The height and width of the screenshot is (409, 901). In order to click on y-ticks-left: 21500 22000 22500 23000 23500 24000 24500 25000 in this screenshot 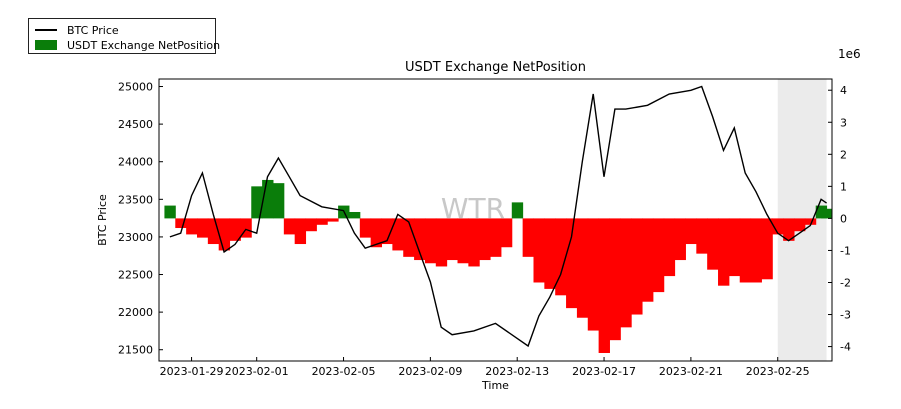, I will do `click(140, 219)`.